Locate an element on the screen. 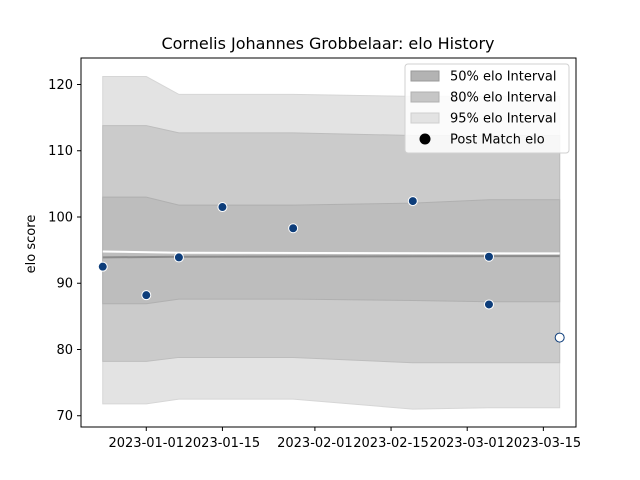  y-tick-label: 120 is located at coordinates (60, 85).